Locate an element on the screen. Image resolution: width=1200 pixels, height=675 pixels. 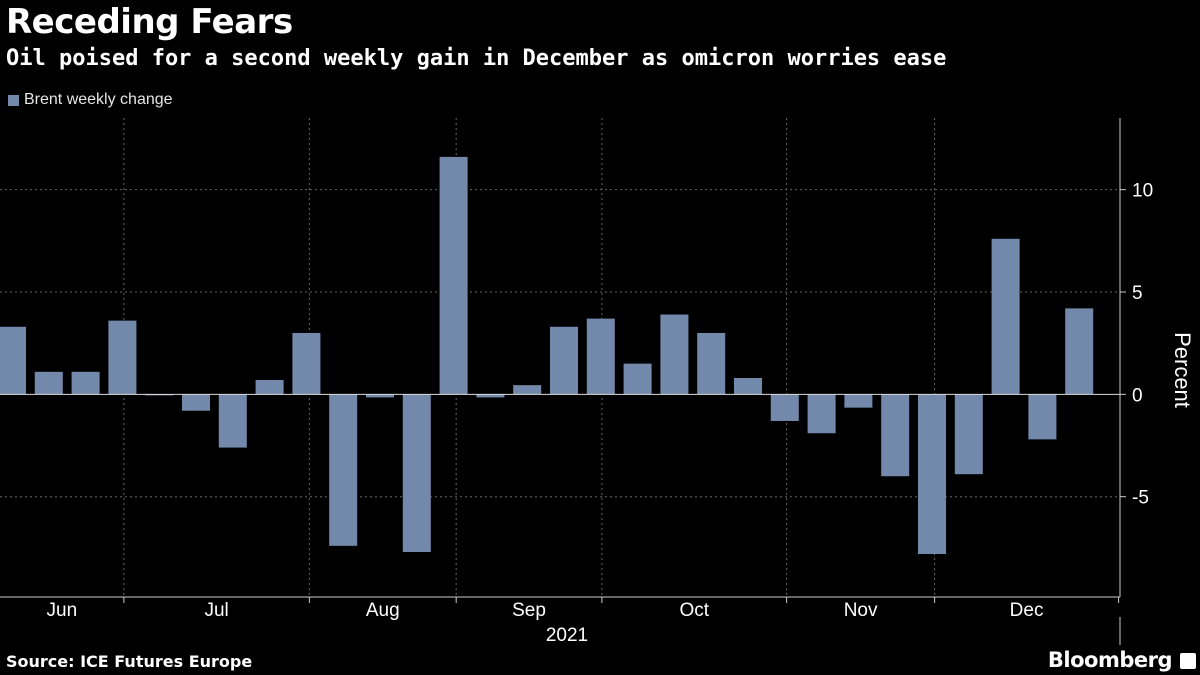
y-tick-label: 10 is located at coordinates (1142, 191).